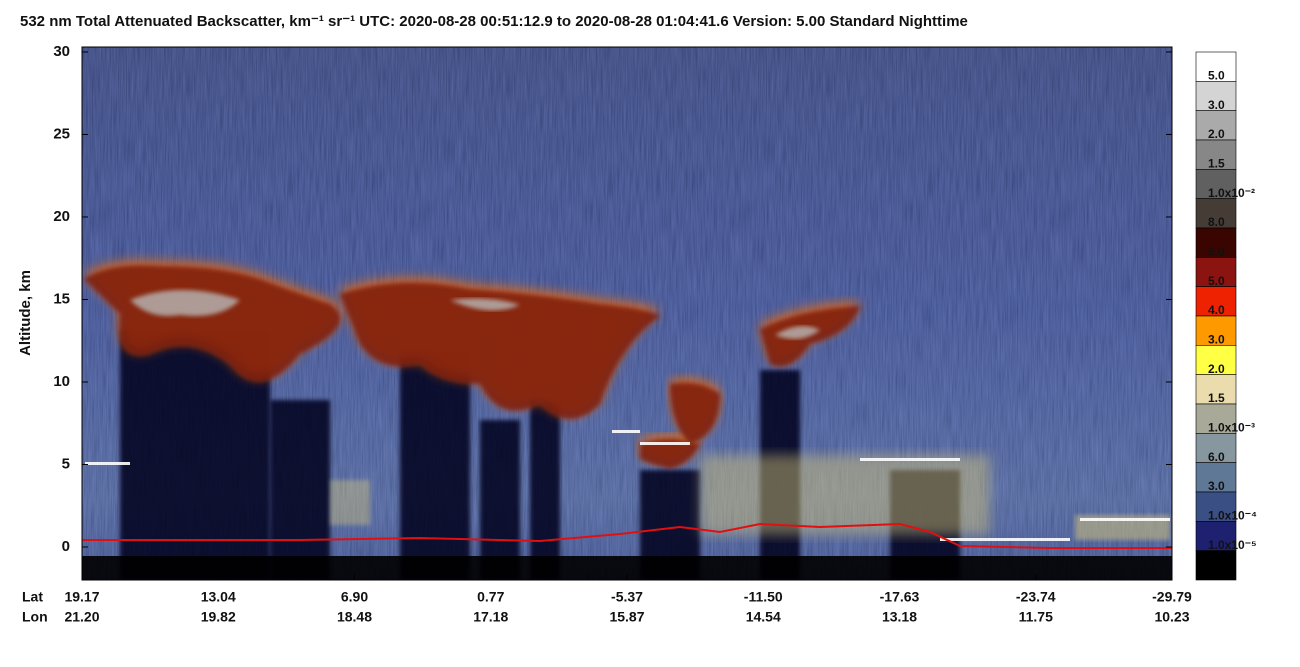  Describe the element at coordinates (218, 617) in the screenshot. I see `lon-label: 19.82` at that location.